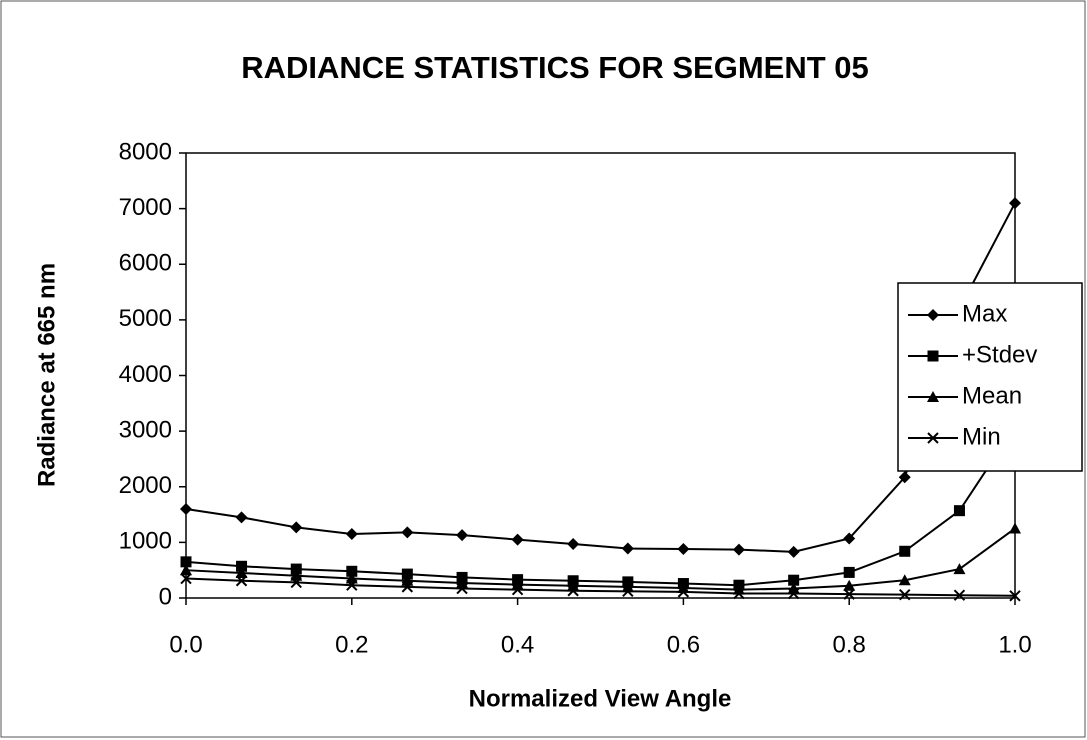 This screenshot has width=1087, height=740. I want to click on x-tick-label: 0.0, so click(185, 644).